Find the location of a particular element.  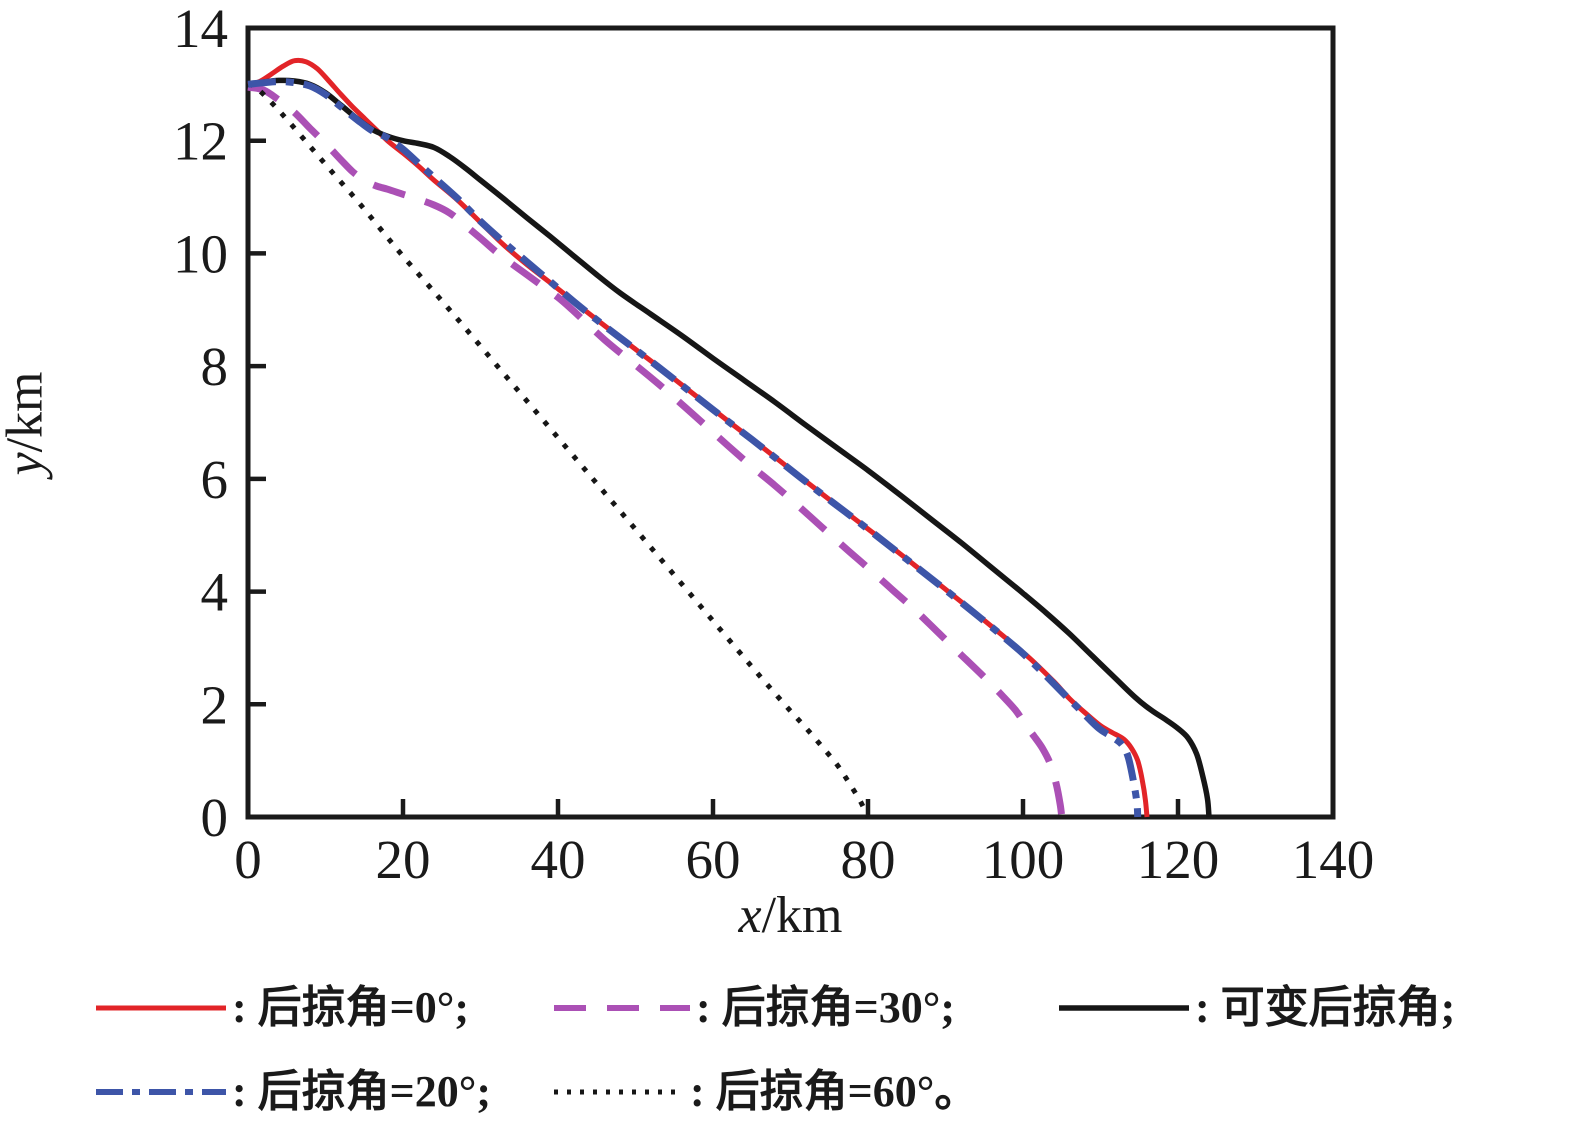

y-tick-label: 0 is located at coordinates (215, 817).